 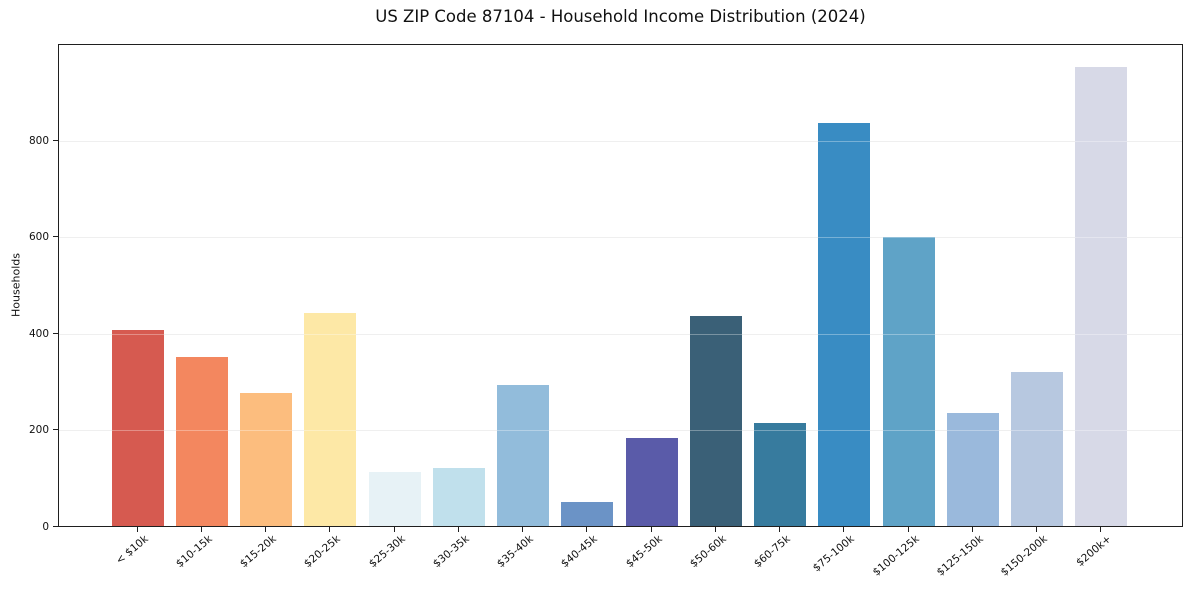 What do you see at coordinates (45, 527) in the screenshot?
I see `y-tick-label-0: 0` at bounding box center [45, 527].